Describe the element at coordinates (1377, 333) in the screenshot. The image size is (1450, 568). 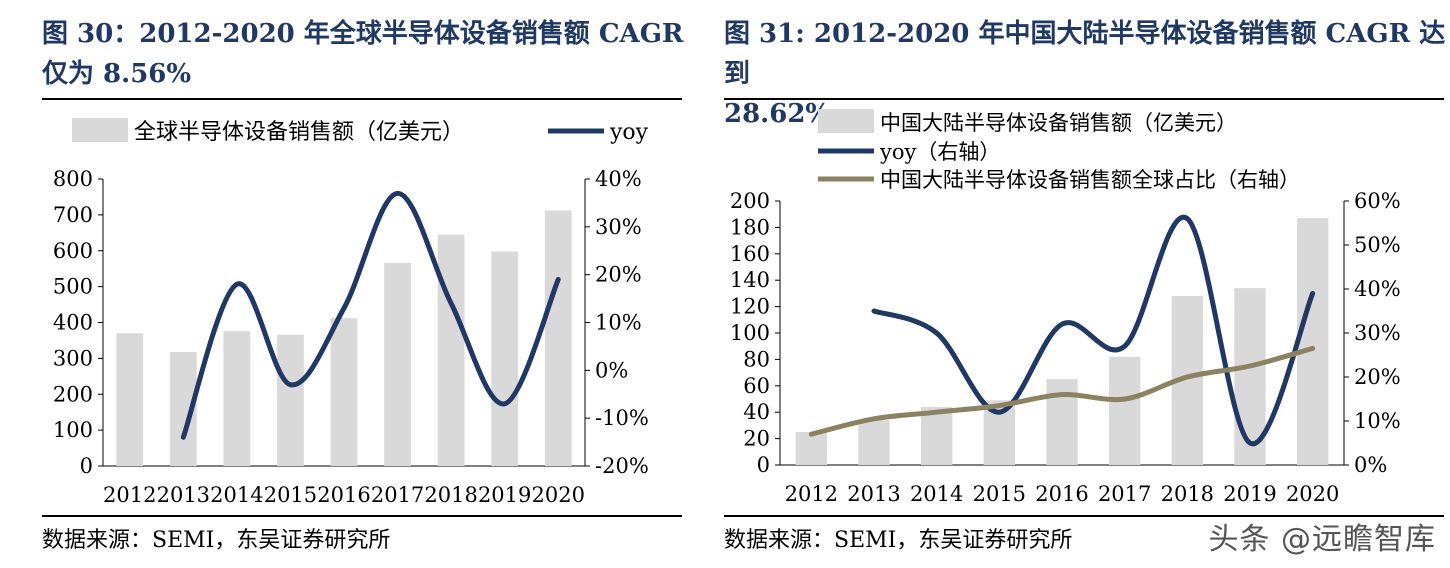
I see `right-chart-y2-tick-label: 30%` at that location.